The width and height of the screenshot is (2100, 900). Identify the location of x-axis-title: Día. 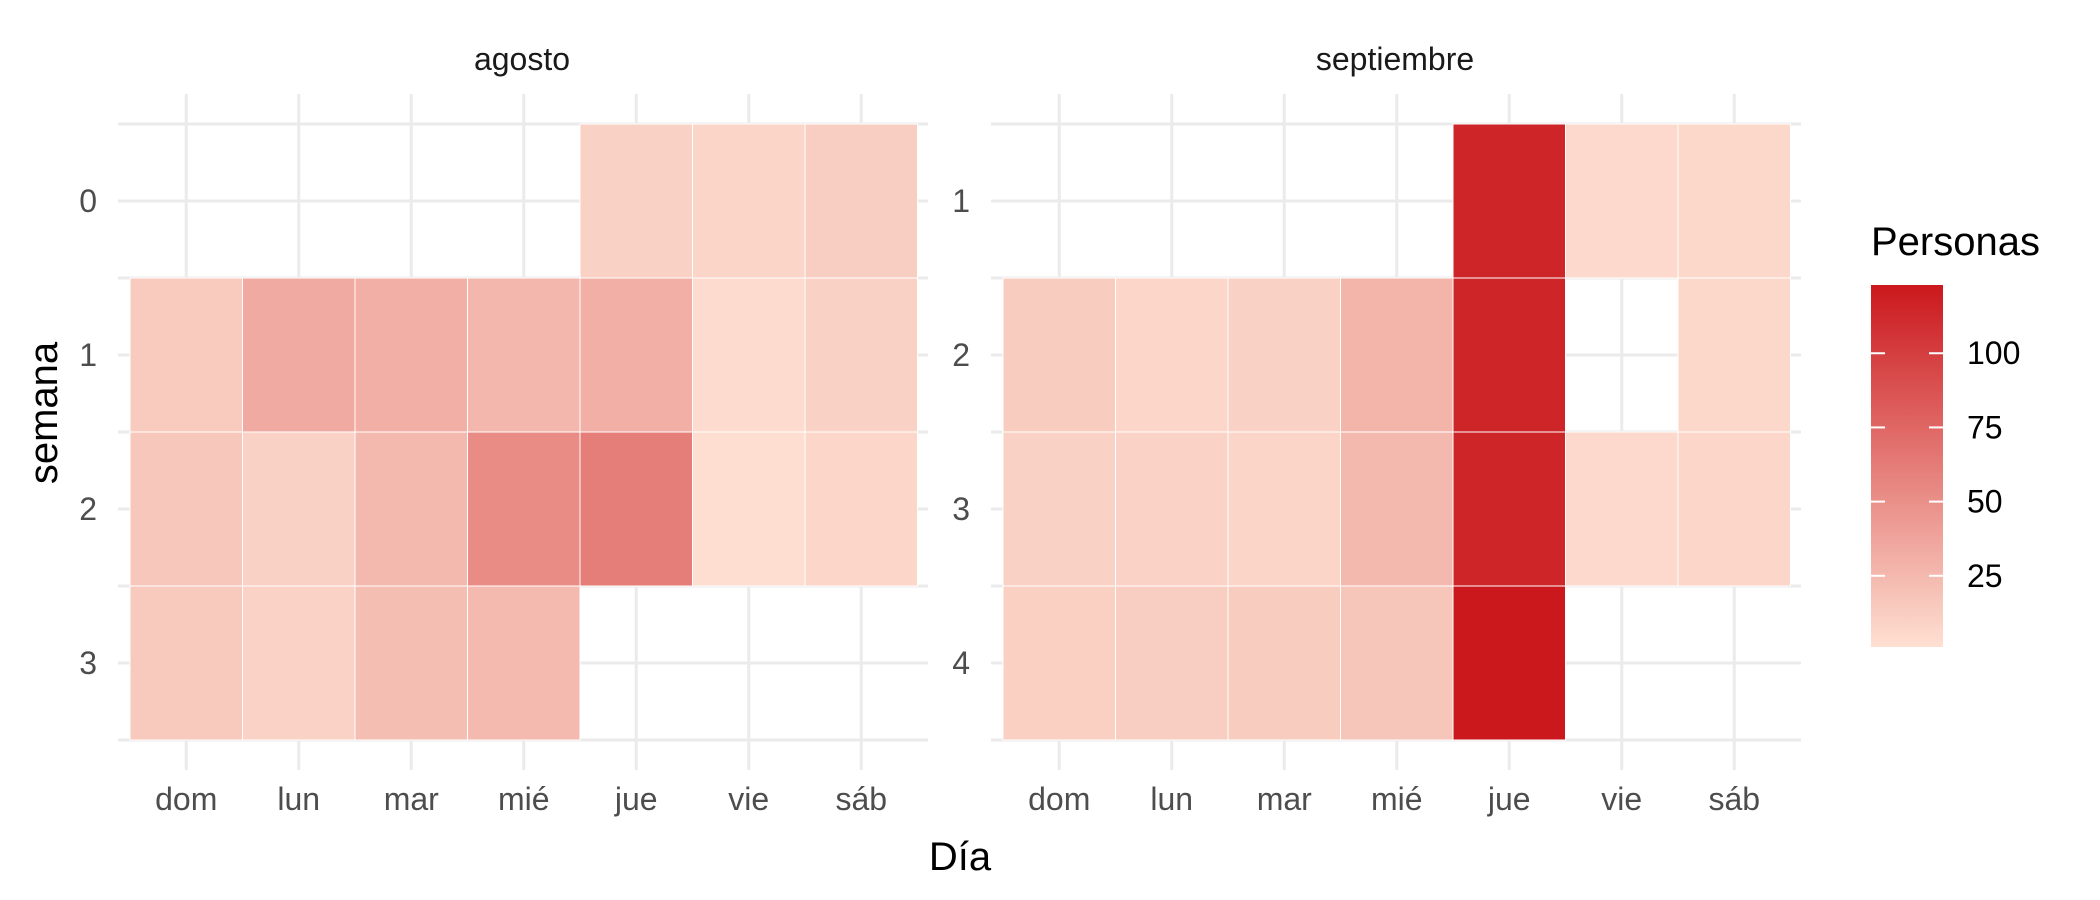
(960, 857).